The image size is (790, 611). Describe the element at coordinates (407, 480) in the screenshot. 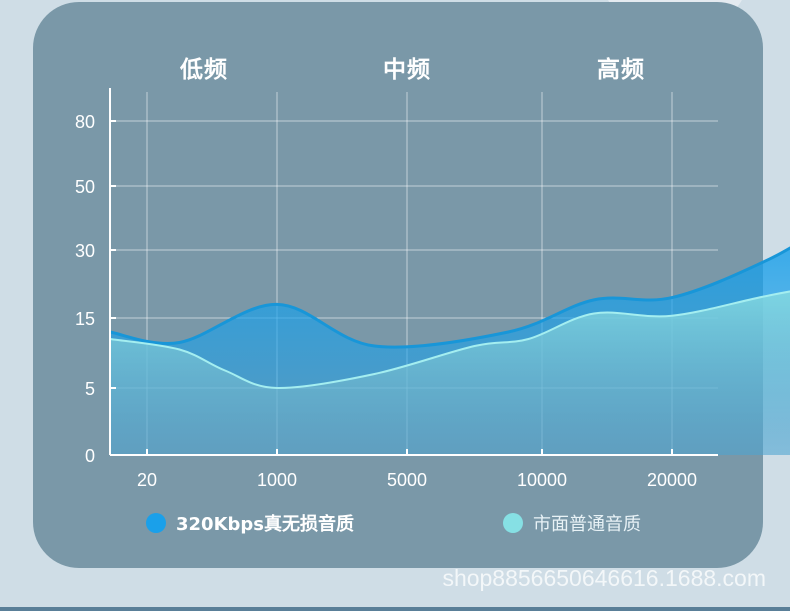

I see `x-tick-label-2: 5000` at that location.